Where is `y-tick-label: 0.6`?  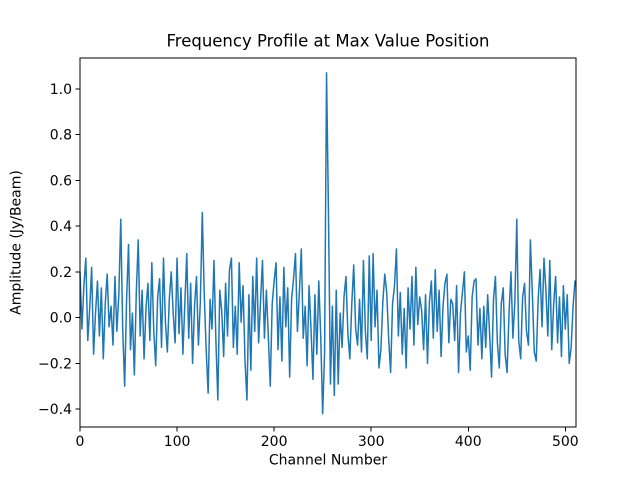 y-tick-label: 0.6 is located at coordinates (61, 181).